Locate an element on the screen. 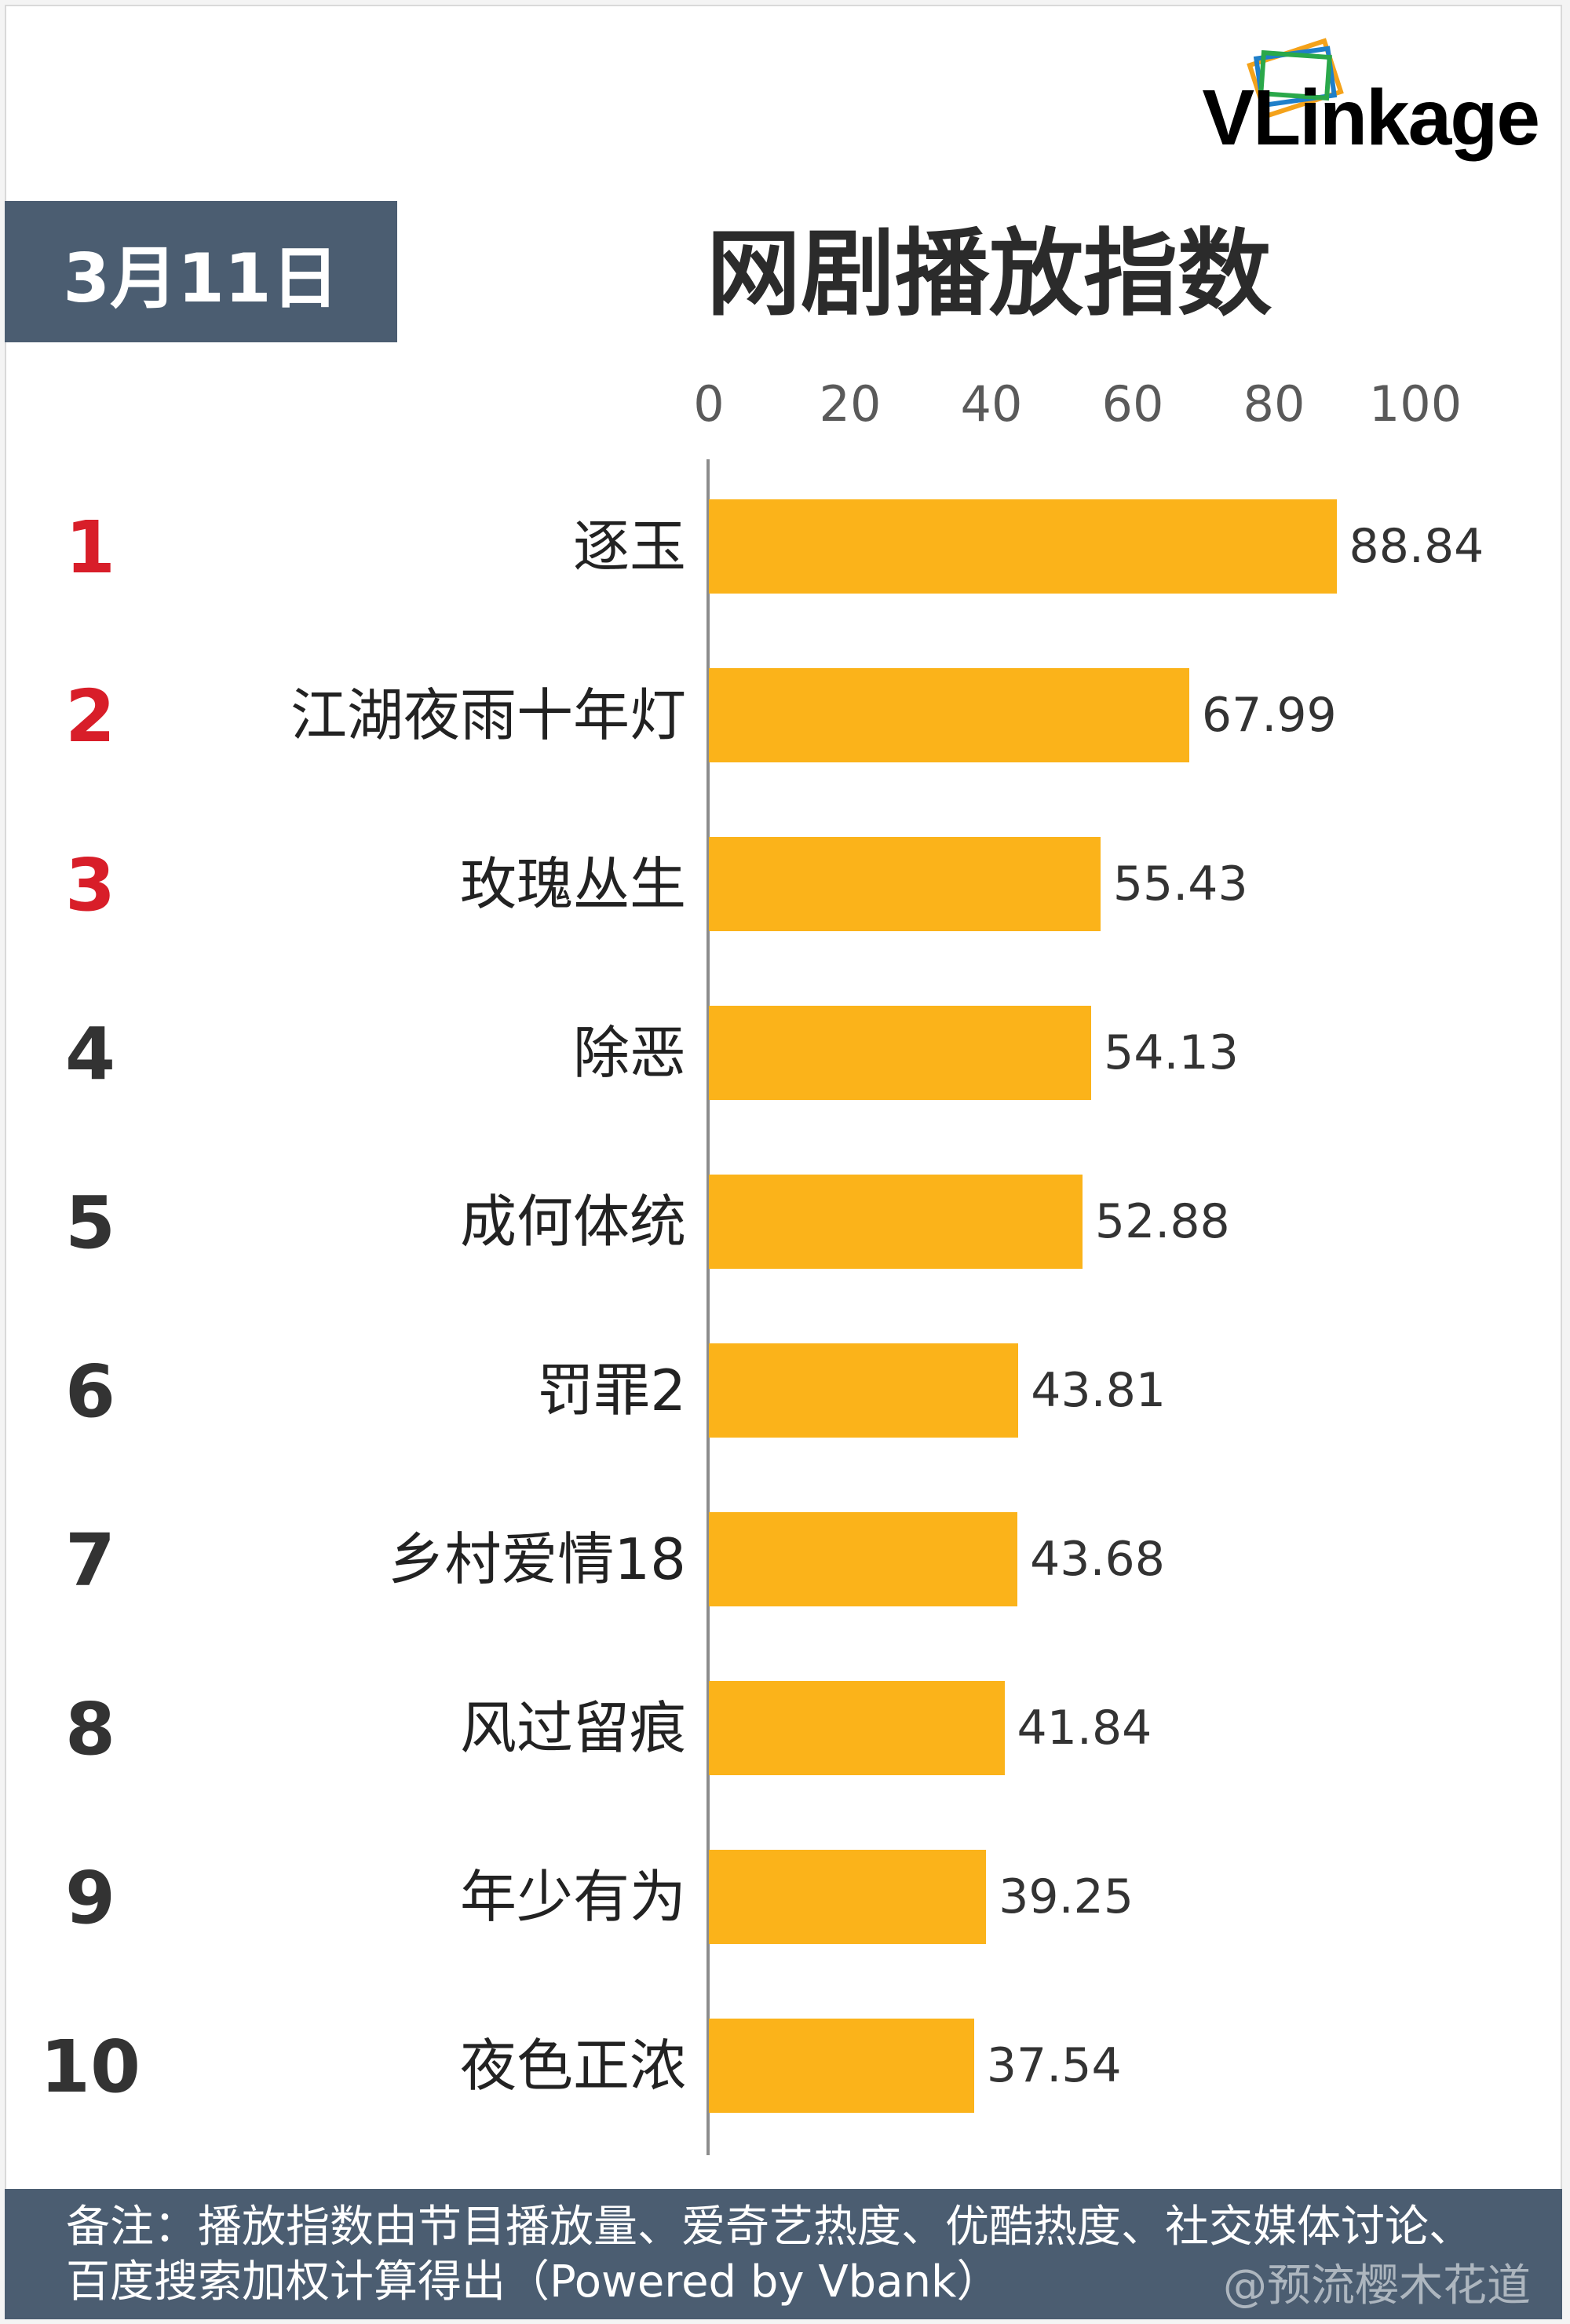 The height and width of the screenshot is (2324, 1570). category-label: 玫瑰丛生 is located at coordinates (572, 884).